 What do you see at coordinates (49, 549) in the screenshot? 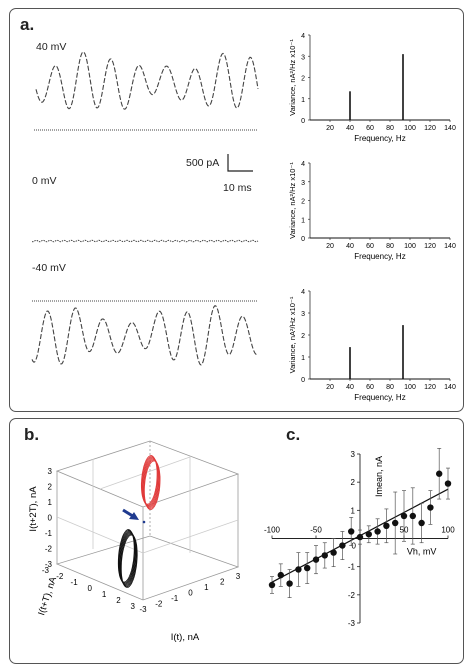
I see `z-tick-label: -2` at bounding box center [49, 549].